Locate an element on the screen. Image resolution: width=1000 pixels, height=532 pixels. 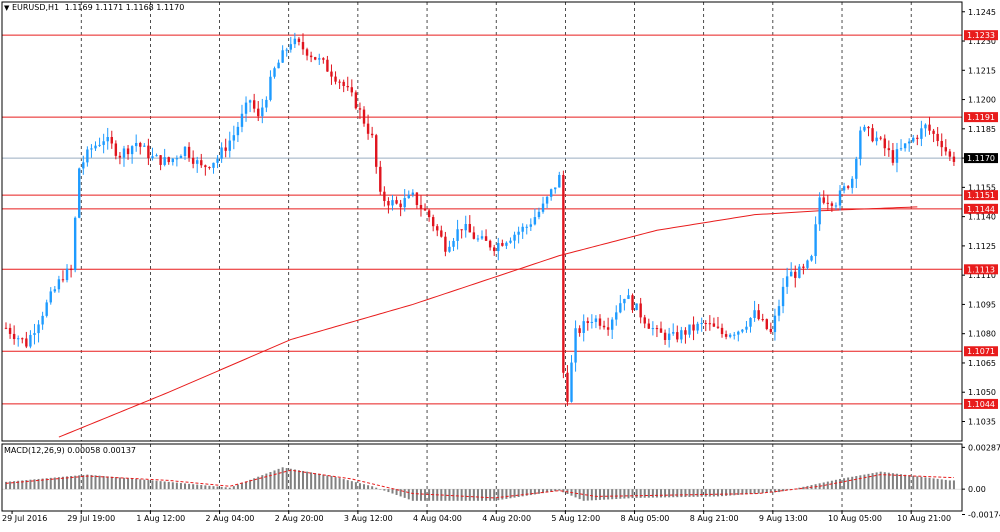
symbol-header: ▼ EURUSD,H1 1.1169 1.1171 1.1168 1.1170 is located at coordinates (94, 7).